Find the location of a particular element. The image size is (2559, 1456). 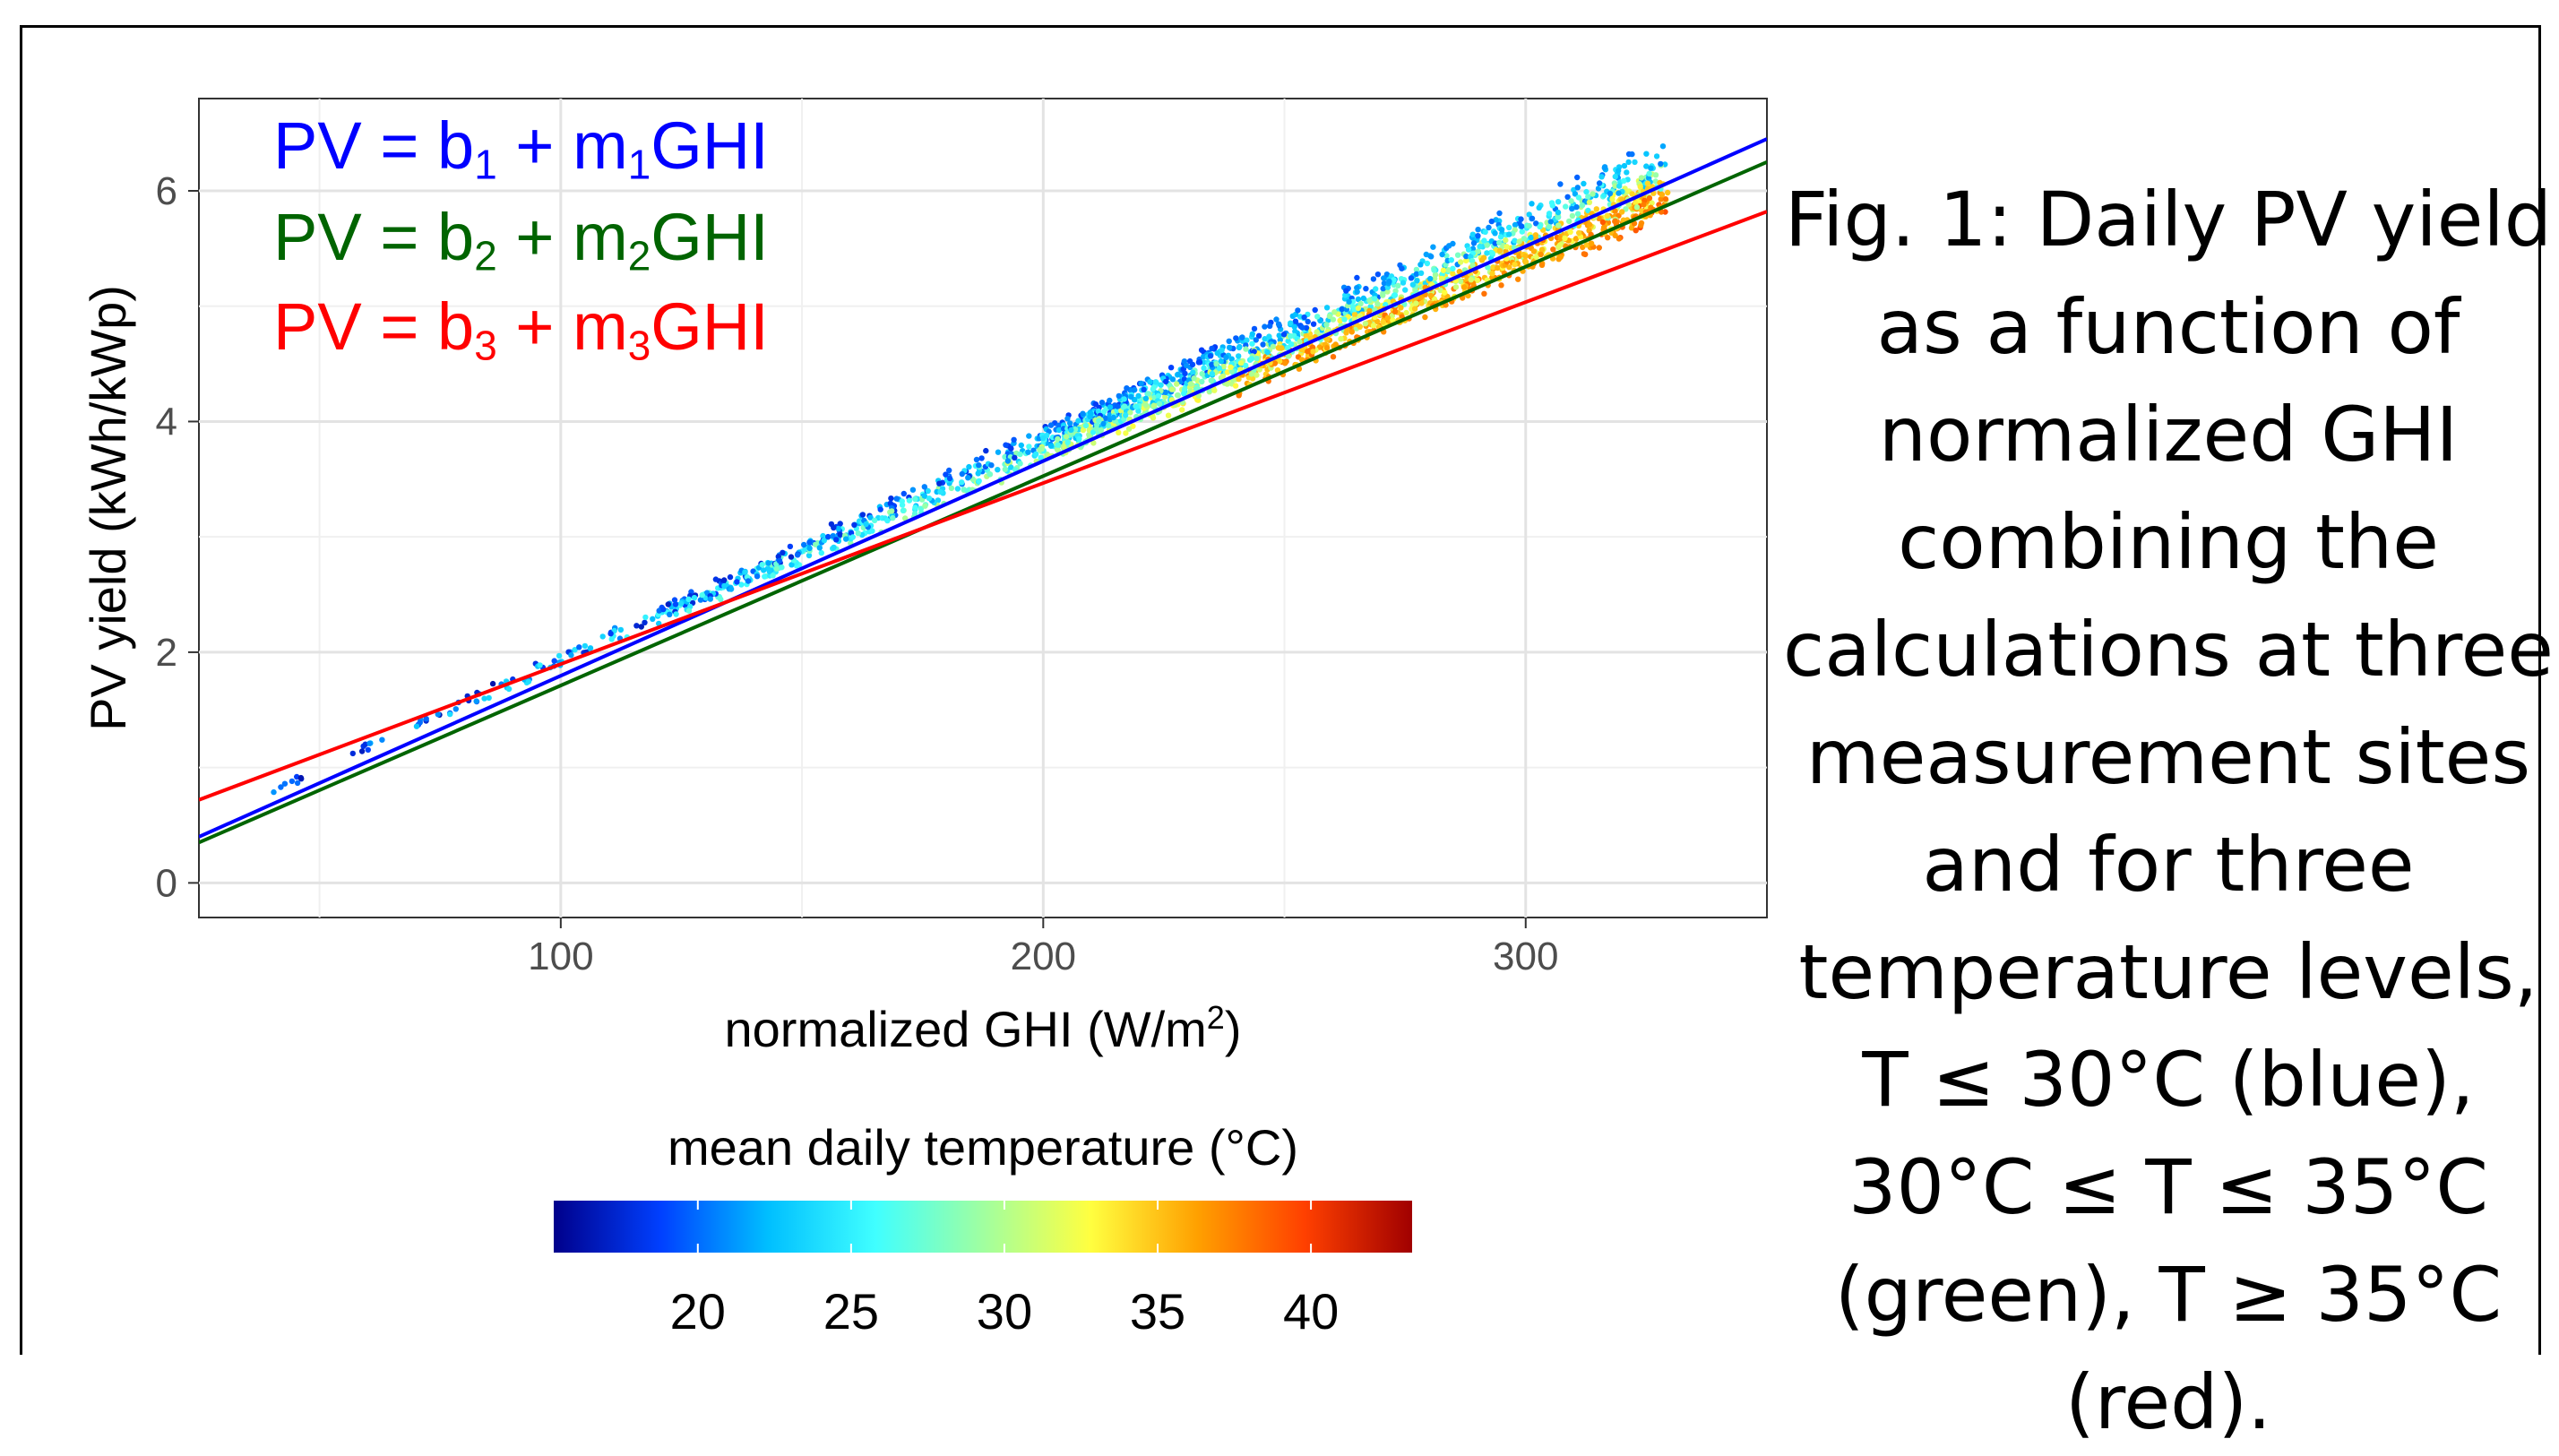

x-tick-label: 300 is located at coordinates (1525, 957).